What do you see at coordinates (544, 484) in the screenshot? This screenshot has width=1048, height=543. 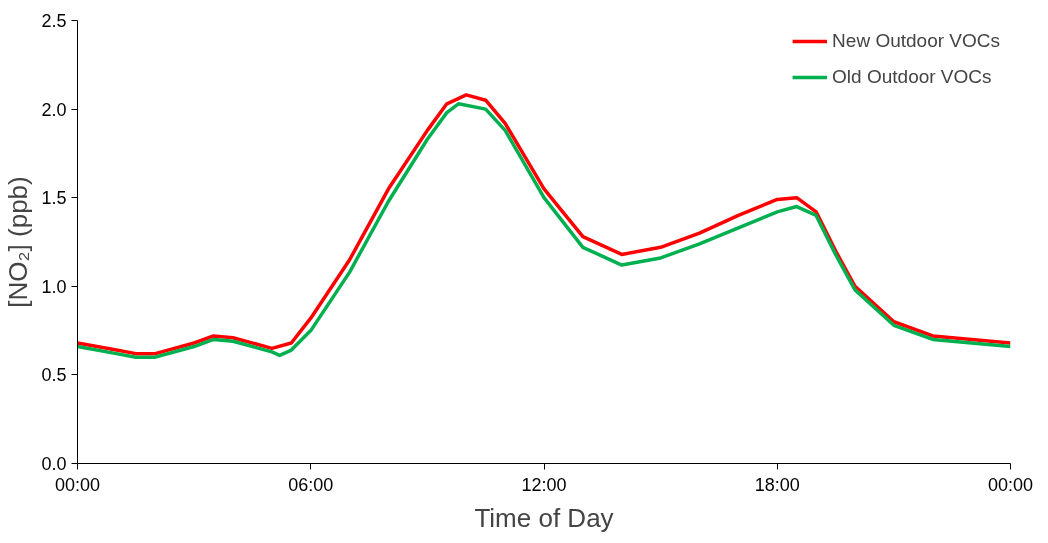 I see `x-tick-label: 12:00` at bounding box center [544, 484].